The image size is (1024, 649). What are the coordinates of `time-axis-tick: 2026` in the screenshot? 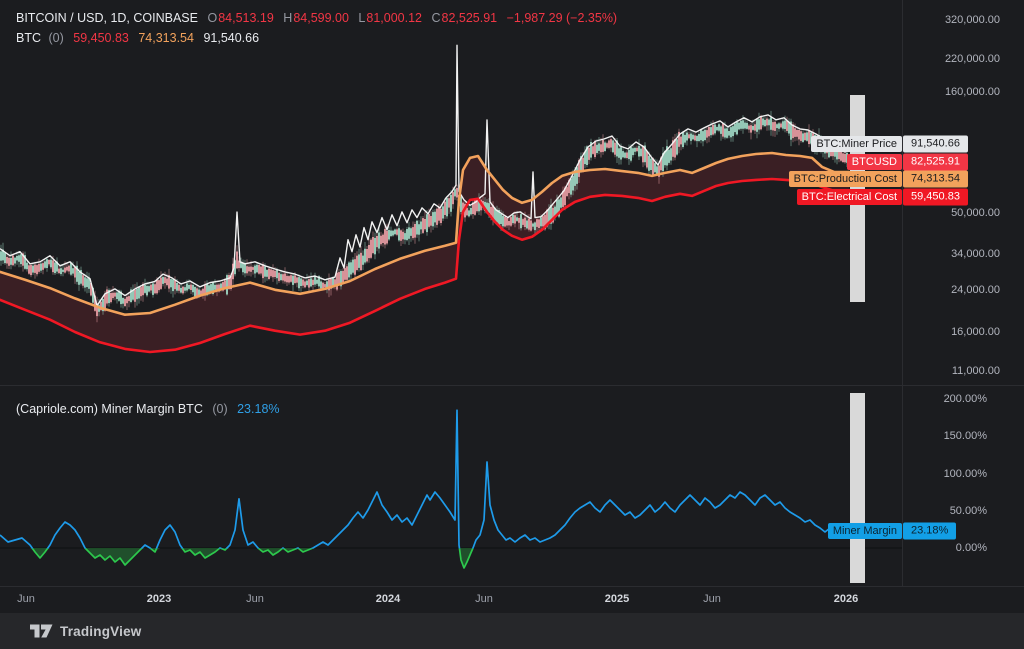 It's located at (846, 599).